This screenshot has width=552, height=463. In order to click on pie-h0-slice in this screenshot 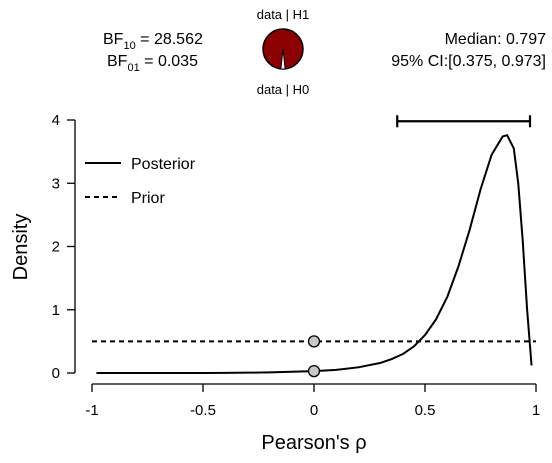, I will do `click(283, 59)`.